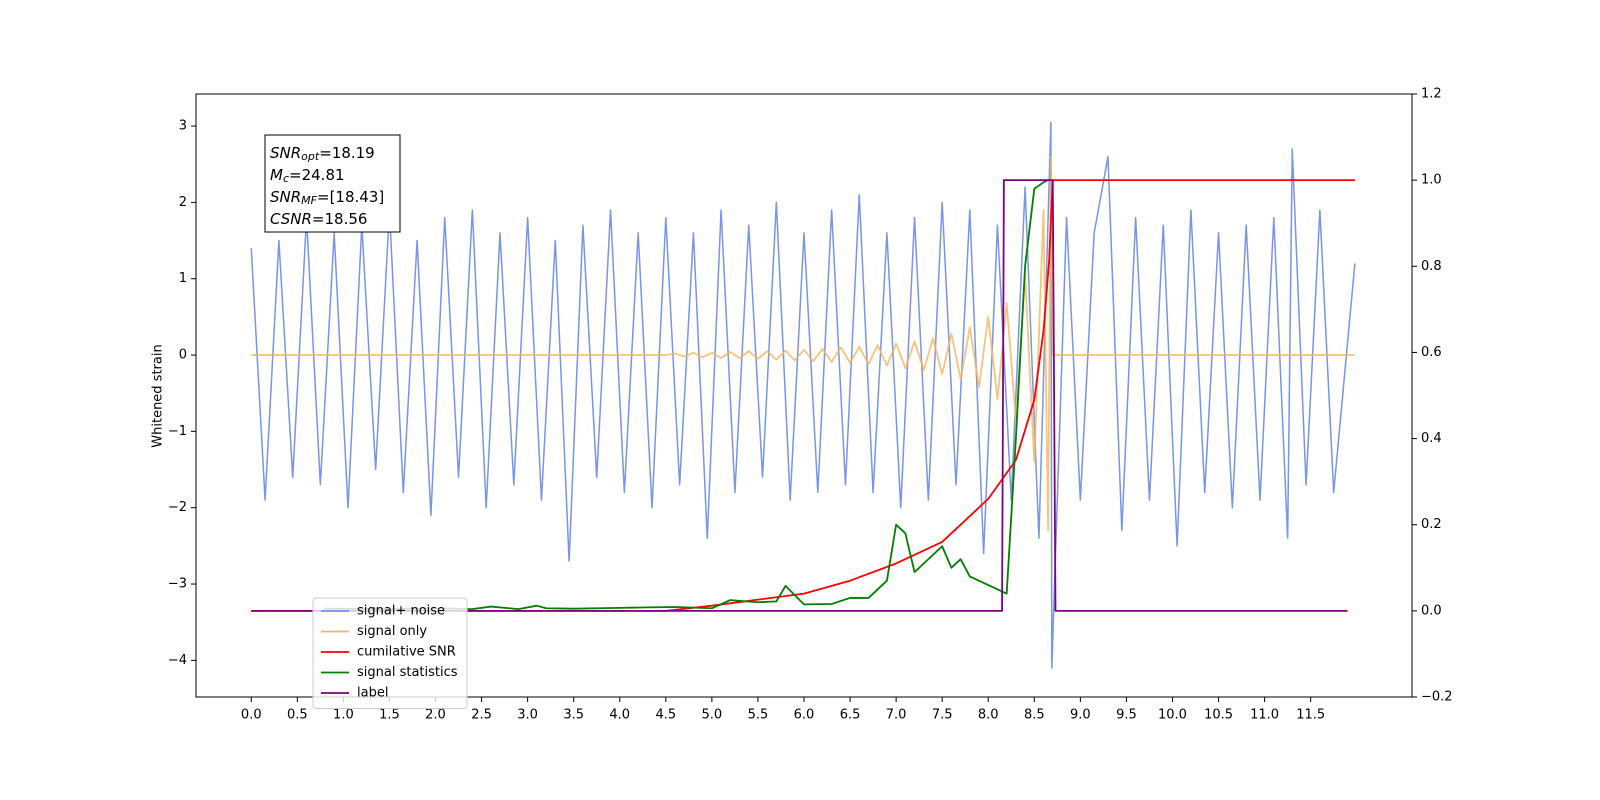 This screenshot has height=800, width=1600. What do you see at coordinates (372, 693) in the screenshot?
I see `legend-label: label` at bounding box center [372, 693].